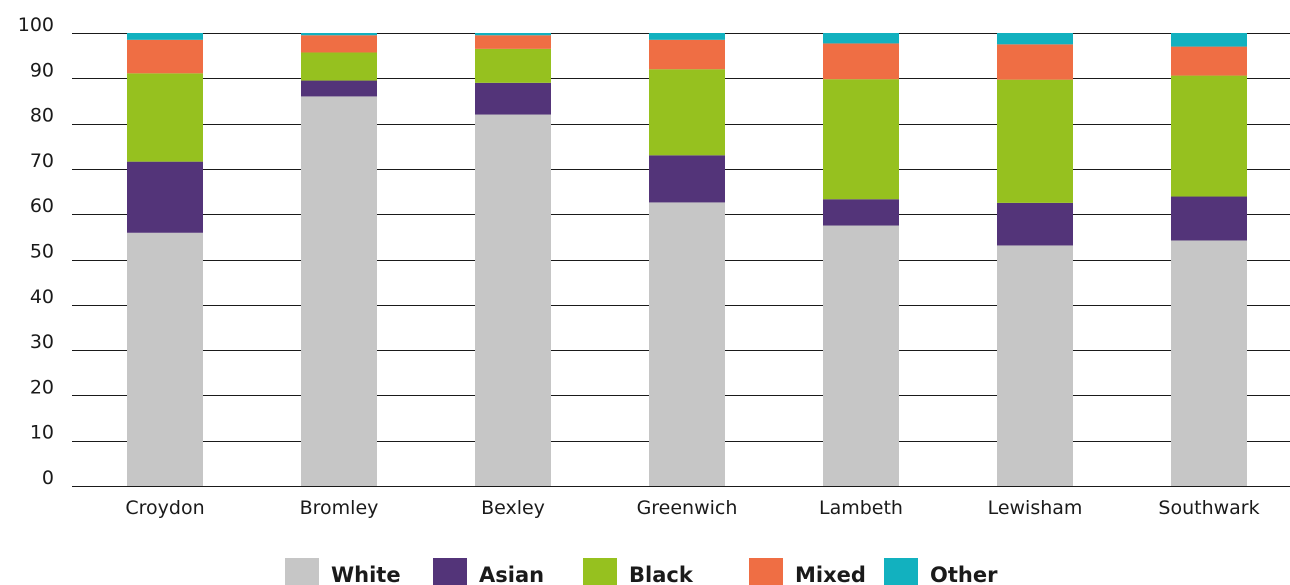  I want to click on bar-lambeth-asian, so click(861, 212).